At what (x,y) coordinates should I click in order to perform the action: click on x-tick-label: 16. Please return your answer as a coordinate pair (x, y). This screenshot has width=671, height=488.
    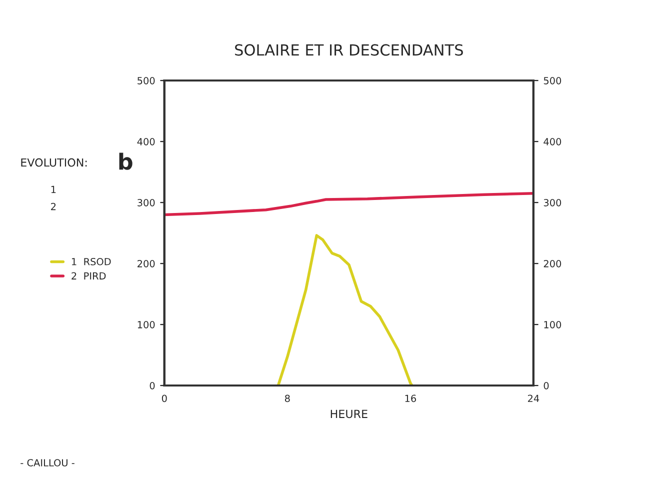
    Looking at the image, I should click on (410, 398).